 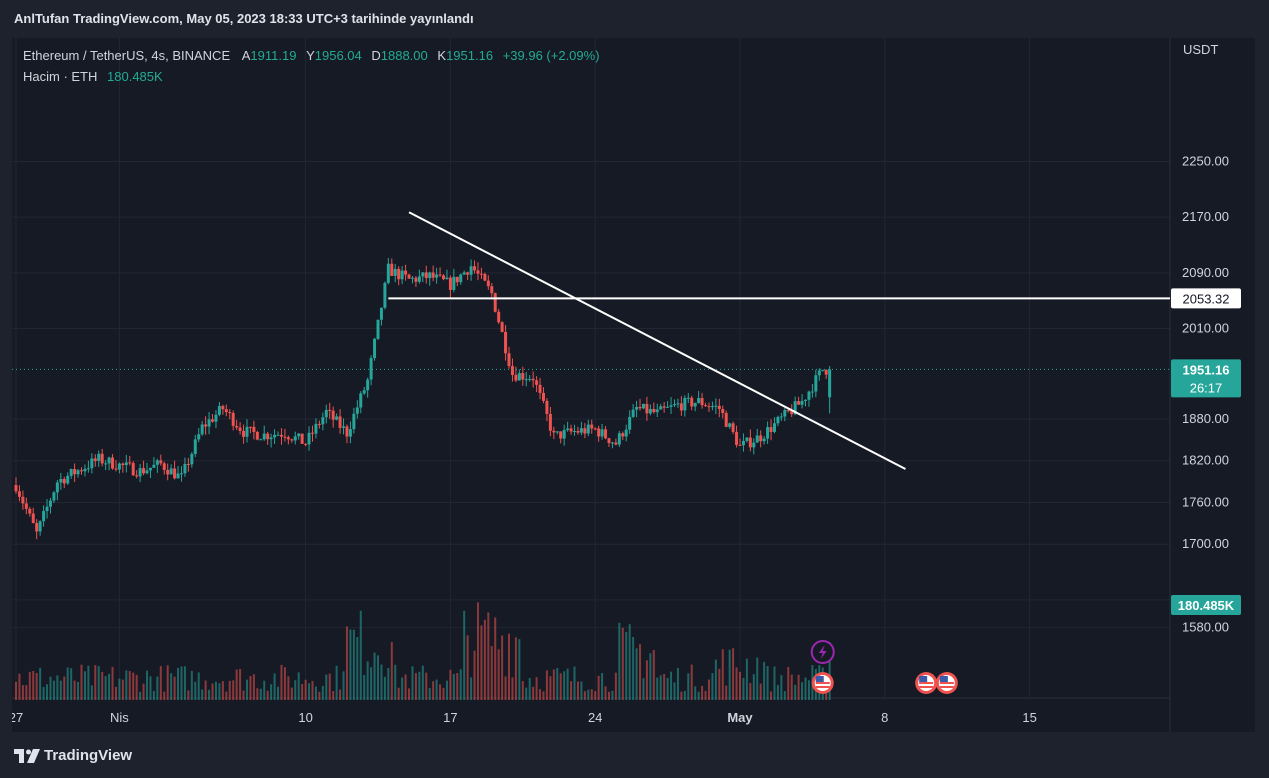 I want to click on symbol-name: Ethereum / TetherUS, 4s, BINANCE, so click(x=127, y=55).